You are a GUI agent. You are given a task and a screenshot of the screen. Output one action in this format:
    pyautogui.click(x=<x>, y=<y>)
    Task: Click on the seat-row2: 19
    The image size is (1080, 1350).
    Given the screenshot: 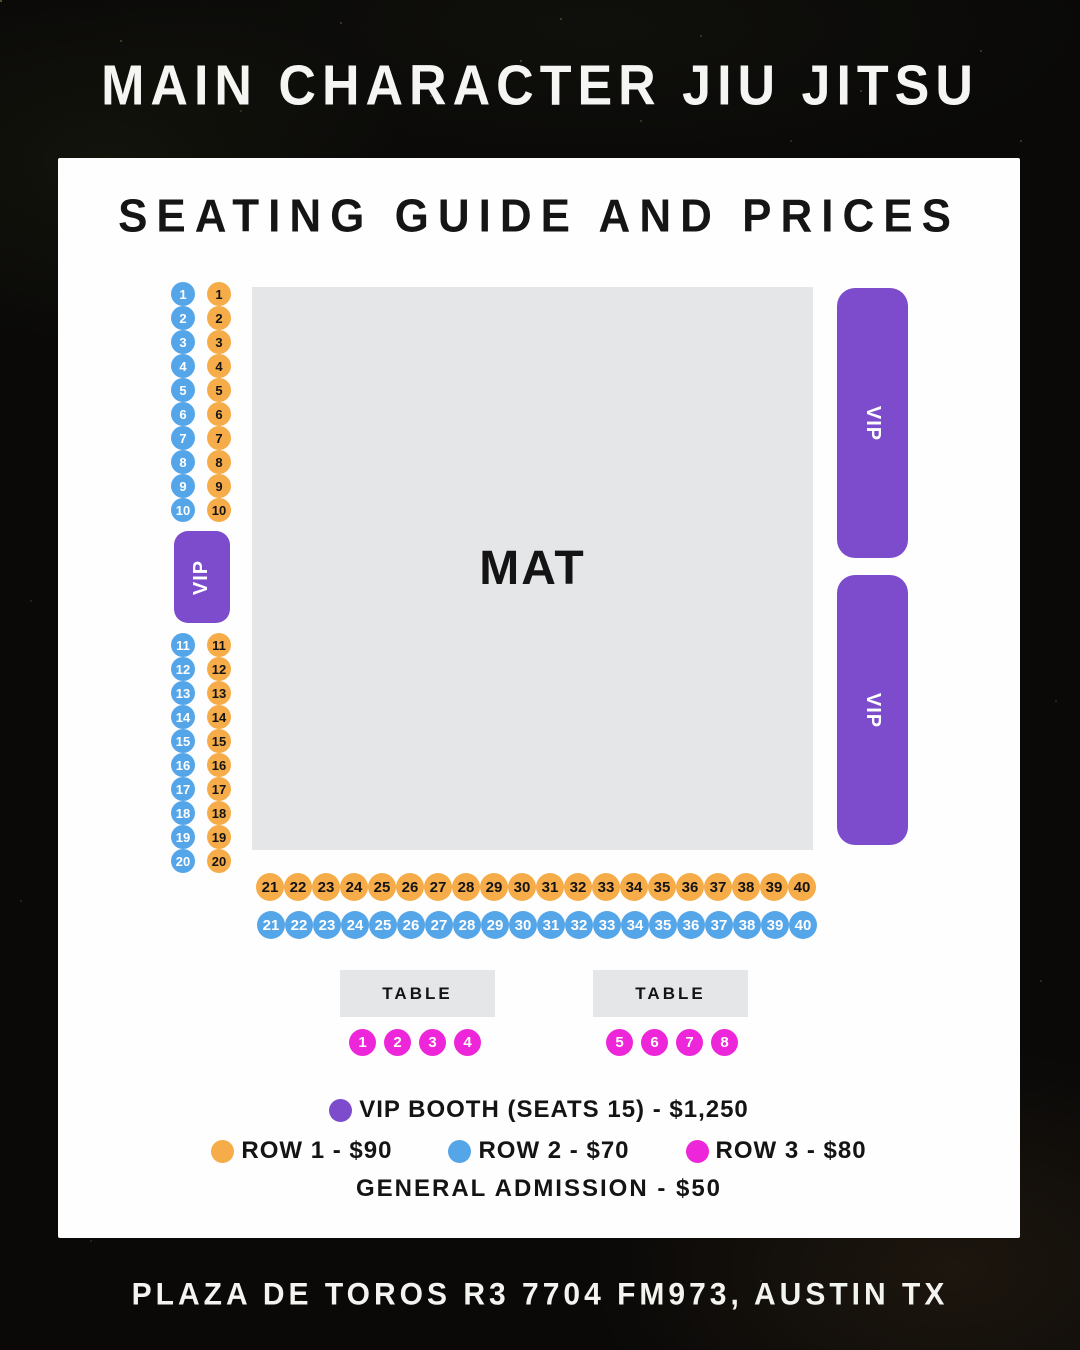 What is the action you would take?
    pyautogui.click(x=183, y=837)
    